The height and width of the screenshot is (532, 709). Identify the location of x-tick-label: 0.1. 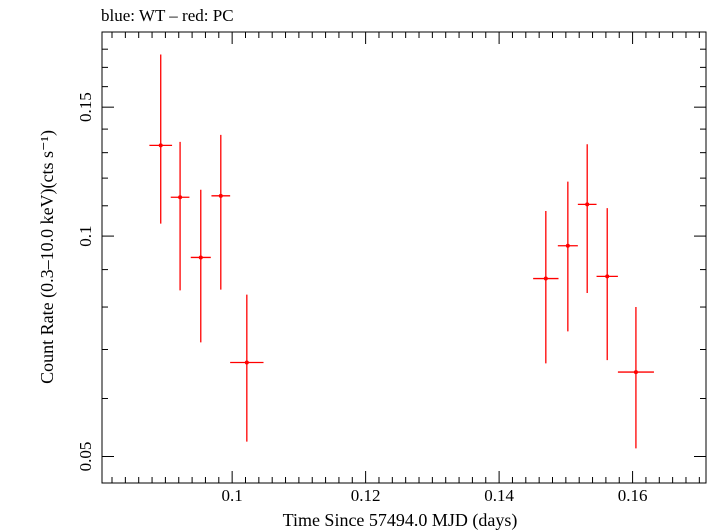
(232, 495).